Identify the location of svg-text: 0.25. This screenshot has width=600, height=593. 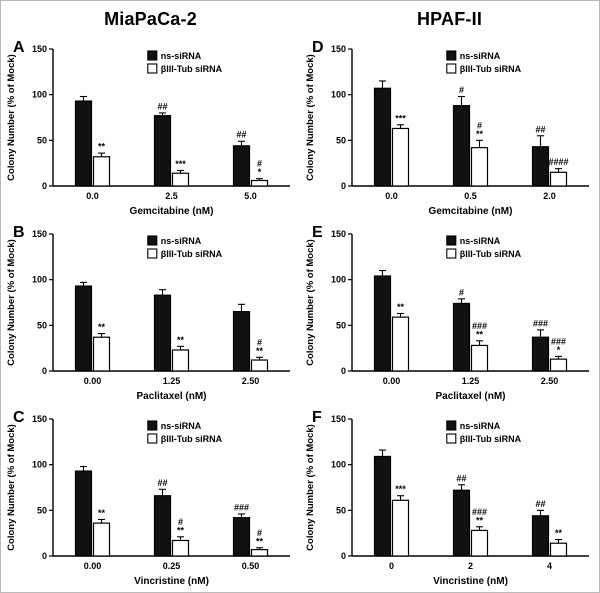
(172, 566).